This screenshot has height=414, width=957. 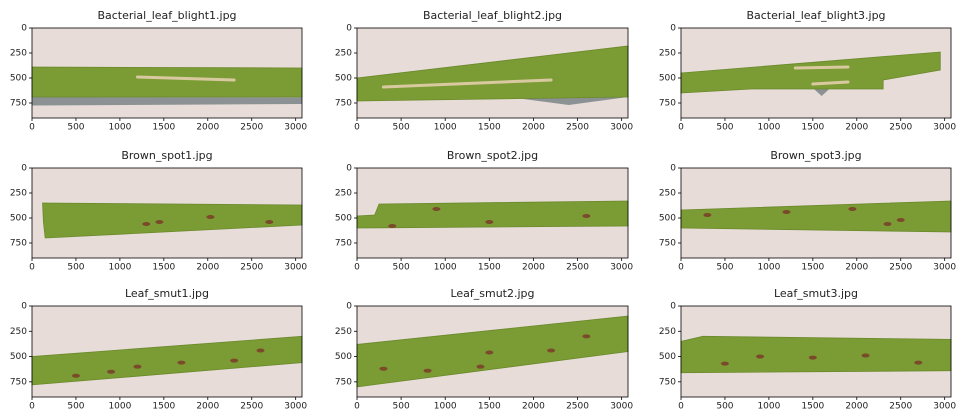 What do you see at coordinates (166, 155) in the screenshot?
I see `subplot-title: Brown_spot1.jpg` at bounding box center [166, 155].